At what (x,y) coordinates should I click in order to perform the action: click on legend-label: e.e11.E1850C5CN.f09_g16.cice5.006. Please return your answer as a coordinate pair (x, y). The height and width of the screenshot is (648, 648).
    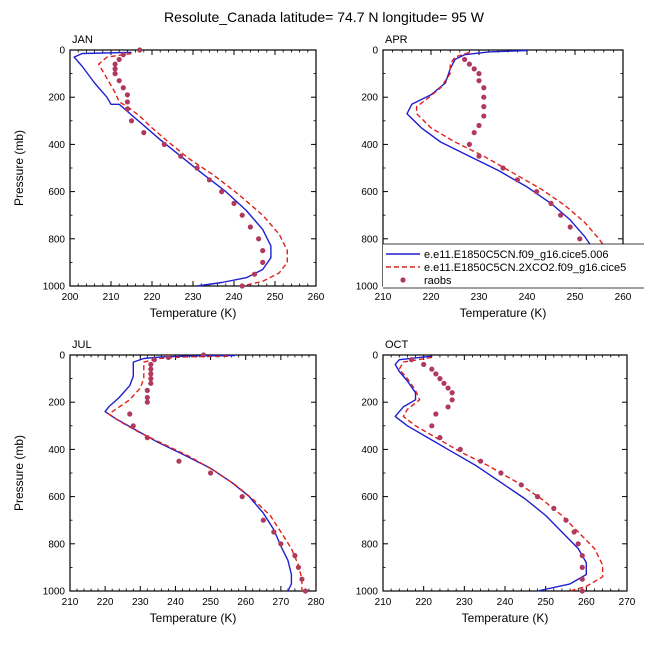
    Looking at the image, I should click on (516, 255).